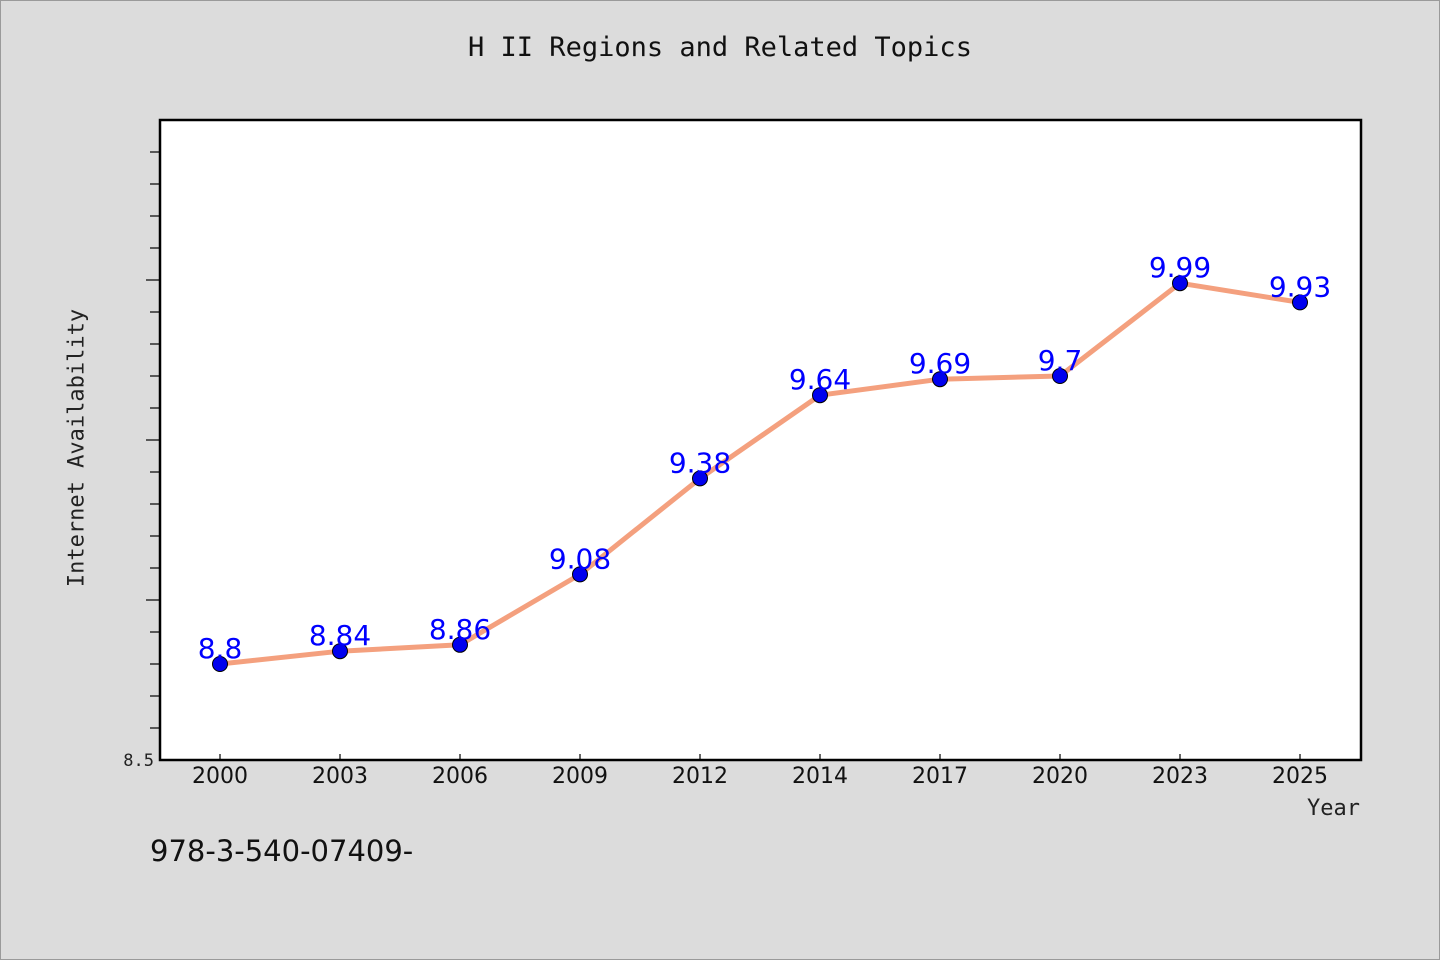 This screenshot has height=960, width=1440. What do you see at coordinates (1300, 776) in the screenshot?
I see `x-tick-label: 2025` at bounding box center [1300, 776].